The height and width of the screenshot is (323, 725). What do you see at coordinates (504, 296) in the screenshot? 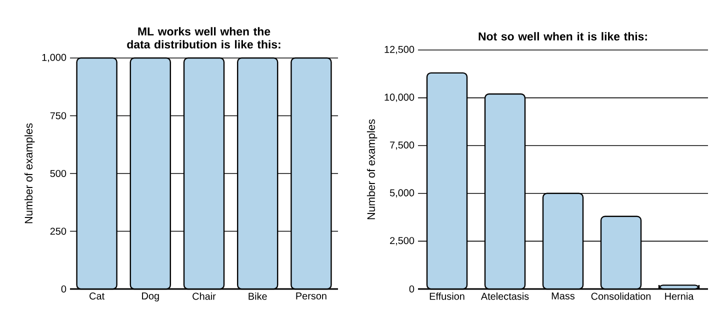
I see `x-tick-label: Atelectasis` at bounding box center [504, 296].